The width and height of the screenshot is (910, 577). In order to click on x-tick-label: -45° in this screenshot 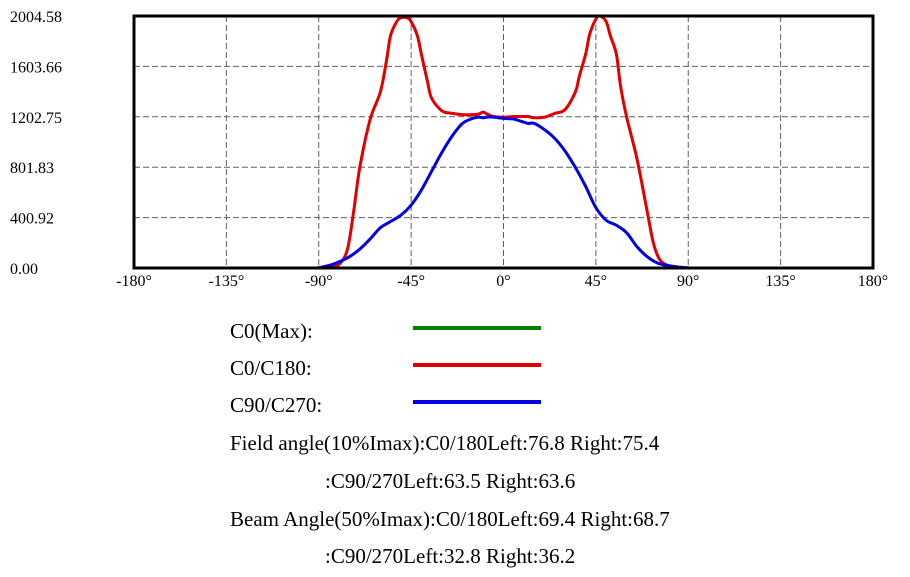, I will do `click(411, 281)`.